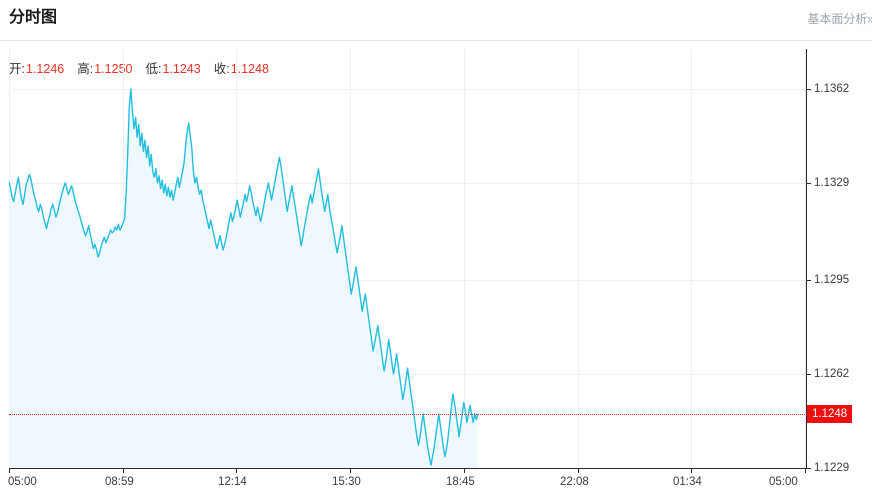 The width and height of the screenshot is (872, 500). Describe the element at coordinates (249, 69) in the screenshot. I see `ohlc-close-value: 1.1248` at that location.